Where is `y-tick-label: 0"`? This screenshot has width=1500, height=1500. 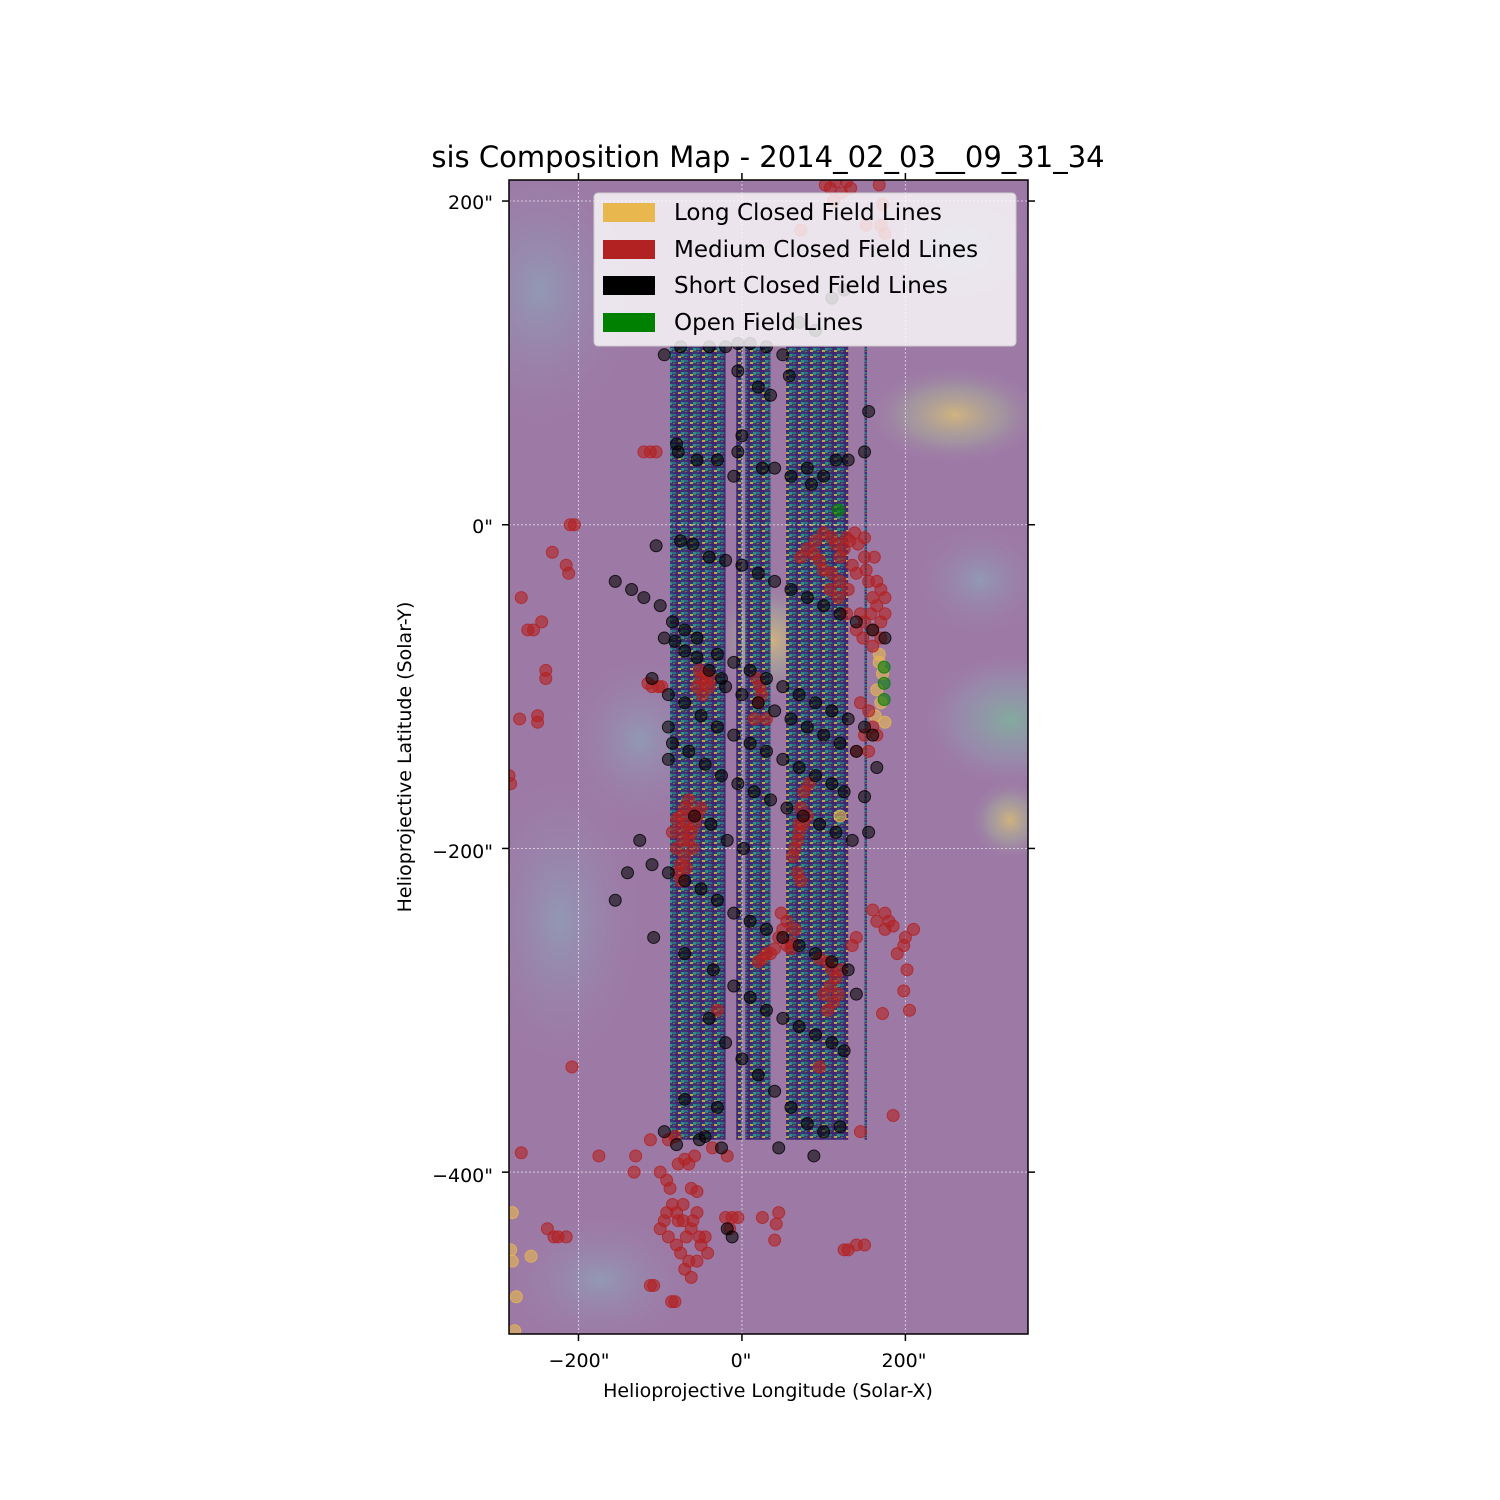 y-tick-label: 0" is located at coordinates (482, 527).